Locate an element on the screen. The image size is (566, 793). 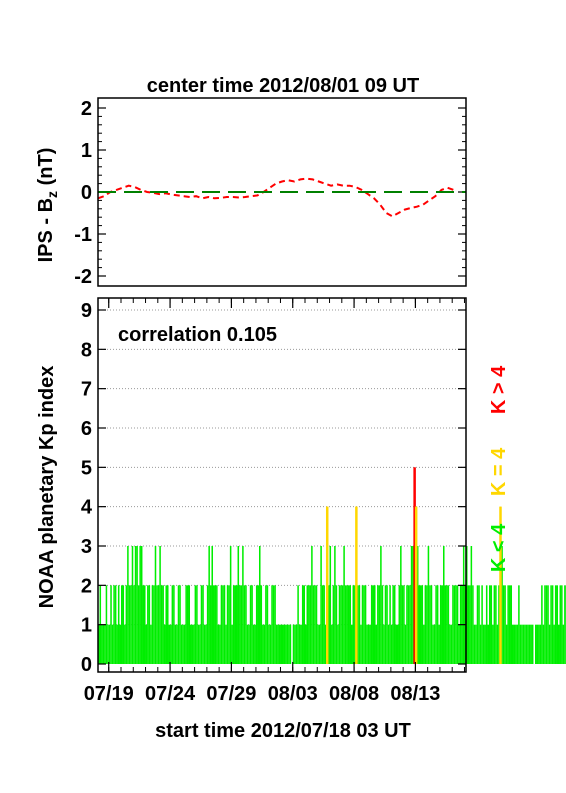
kp-y-tick-label: 9 is located at coordinates (86, 311).